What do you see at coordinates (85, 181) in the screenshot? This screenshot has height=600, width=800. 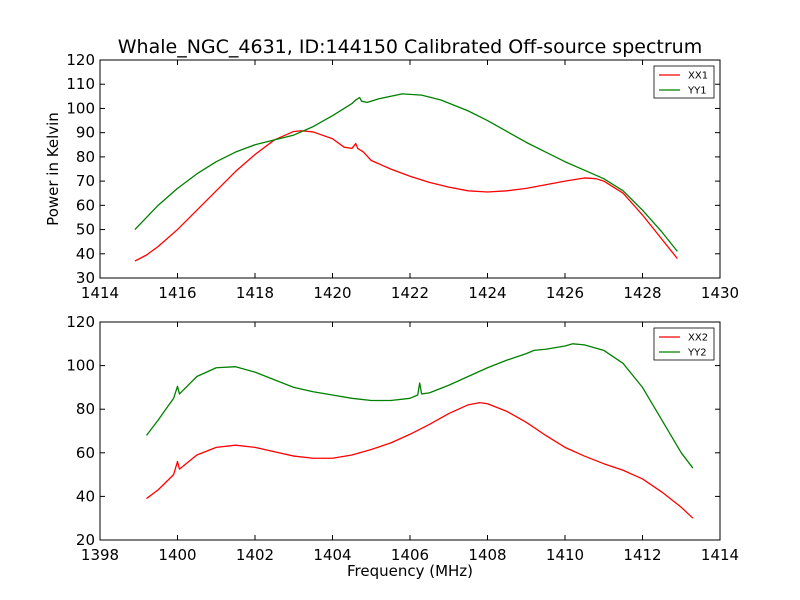 I see `y-tick-label: 70` at bounding box center [85, 181].